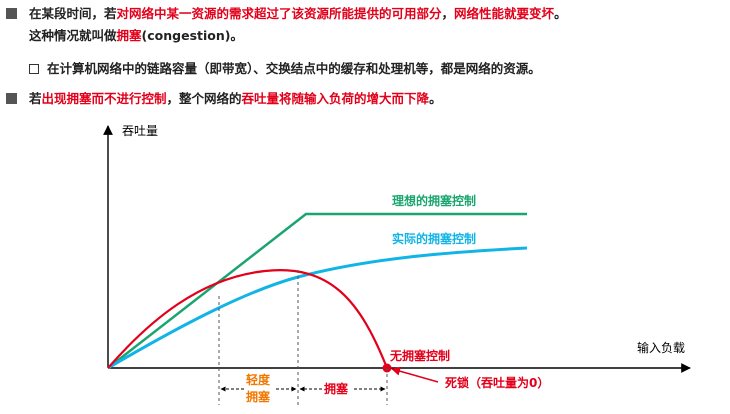 This screenshot has width=730, height=414. What do you see at coordinates (34, 69) in the screenshot?
I see `checkbox-square-icon` at bounding box center [34, 69].